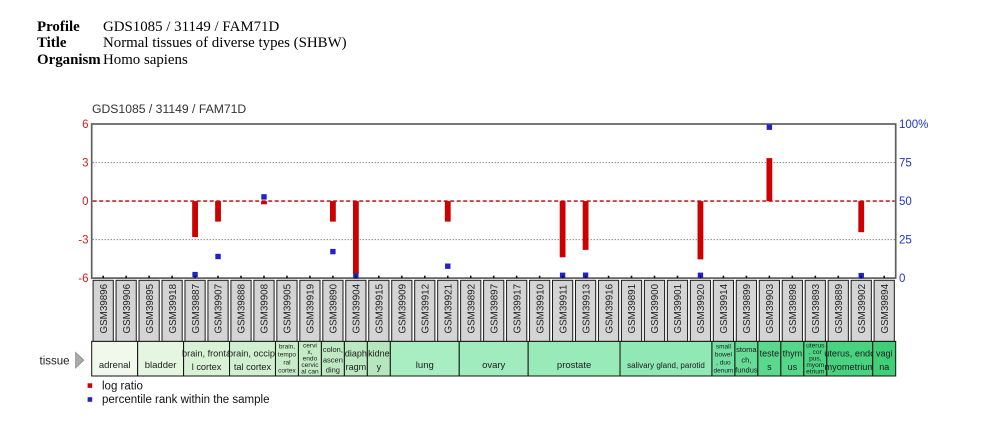 The image size is (992, 421). Describe the element at coordinates (311, 309) in the screenshot. I see `svg-text: GSM39919` at that location.